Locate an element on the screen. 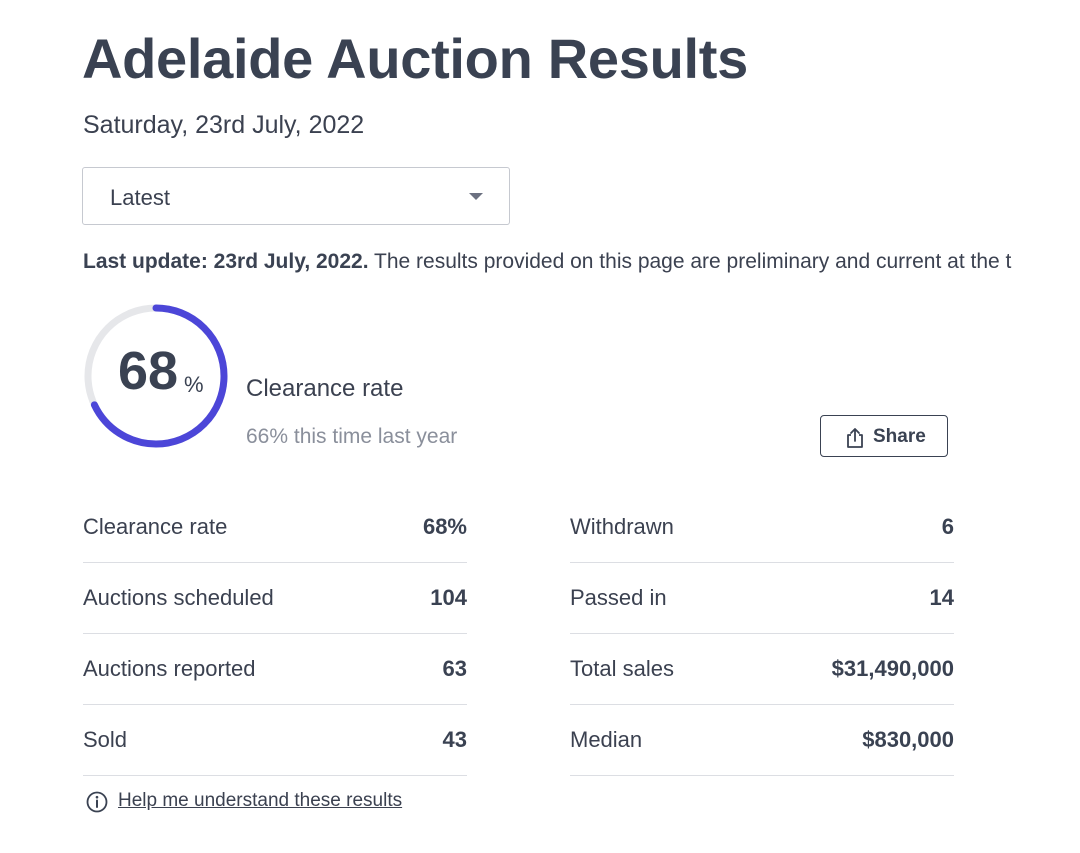  stat-row-auctions-reported: Auctions reported 63 is located at coordinates (275, 669).